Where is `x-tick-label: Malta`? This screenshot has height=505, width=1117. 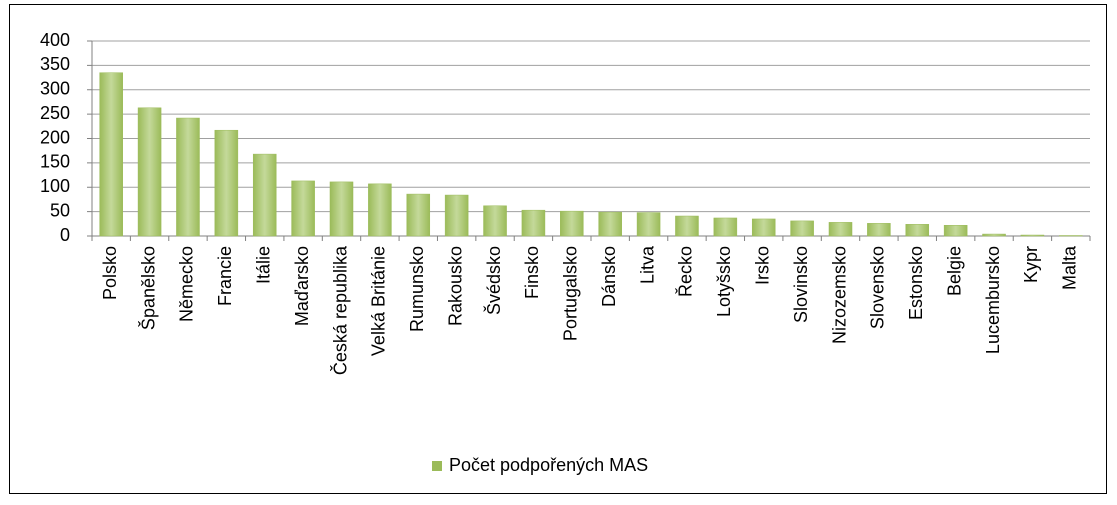
x-tick-label: Malta is located at coordinates (1070, 267).